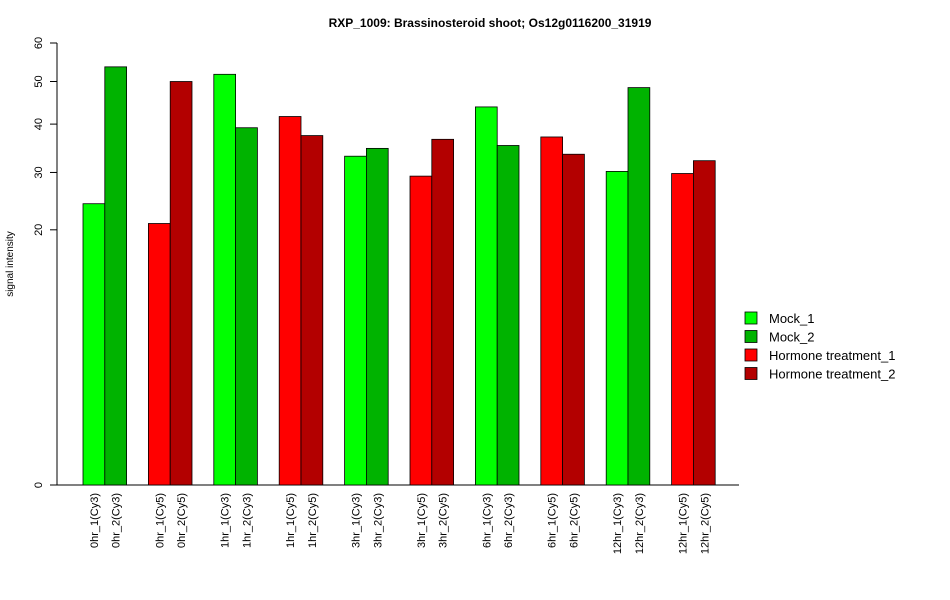 The width and height of the screenshot is (950, 600). I want to click on x-tick-label: 6hr_1(Cy3), so click(487, 520).